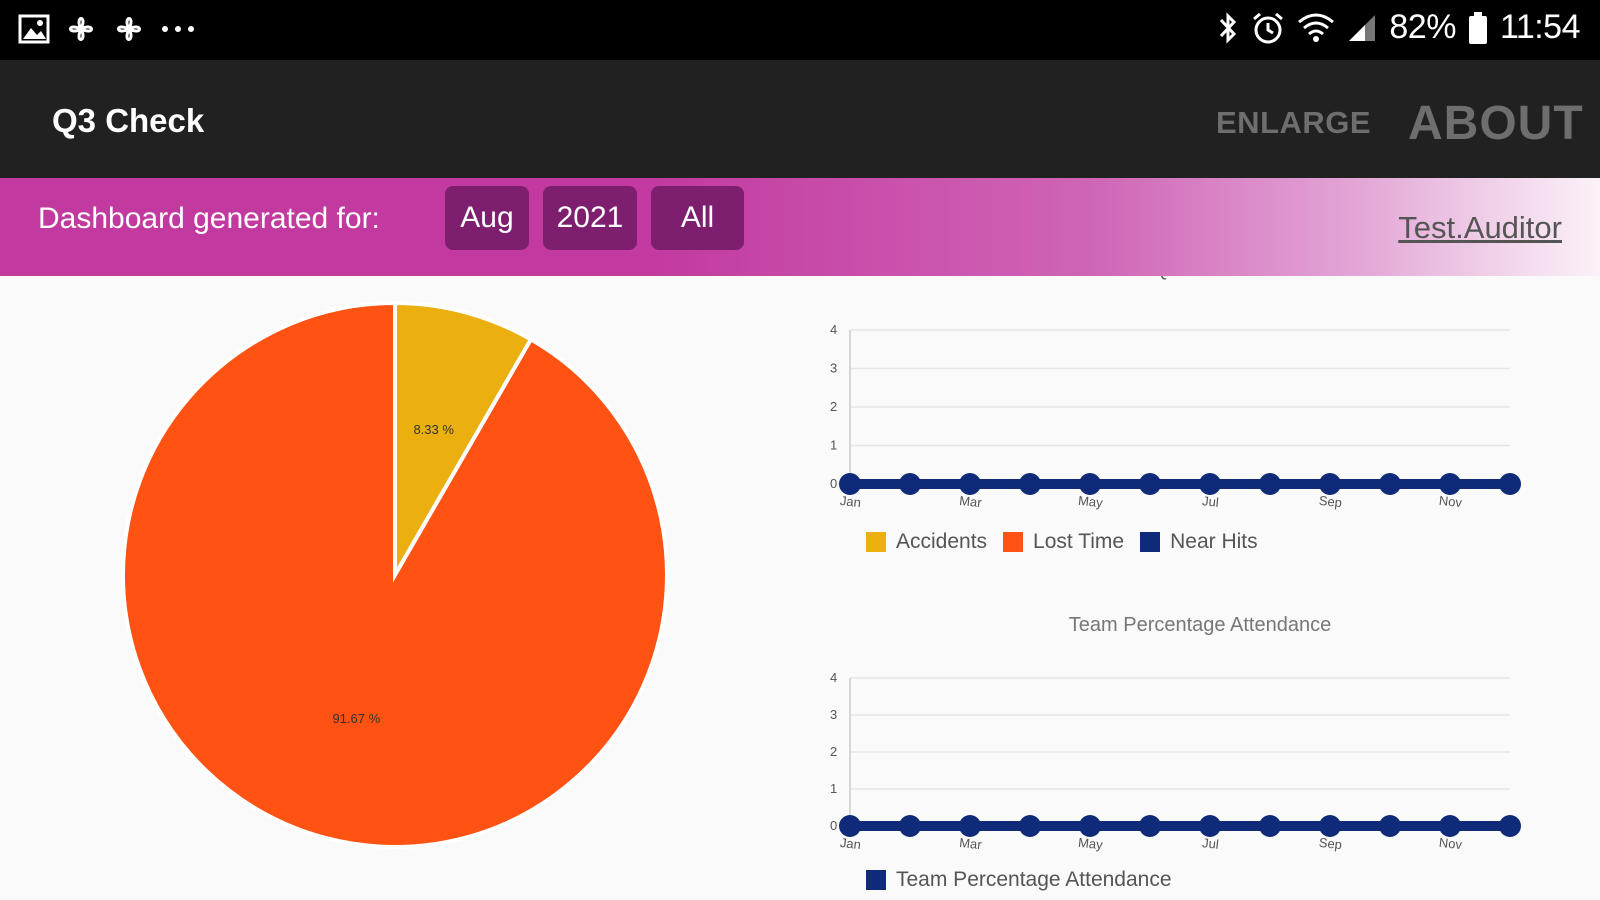 The image size is (1600, 900). Describe the element at coordinates (433, 429) in the screenshot. I see `pie-slice-label: 8.33 %` at that location.